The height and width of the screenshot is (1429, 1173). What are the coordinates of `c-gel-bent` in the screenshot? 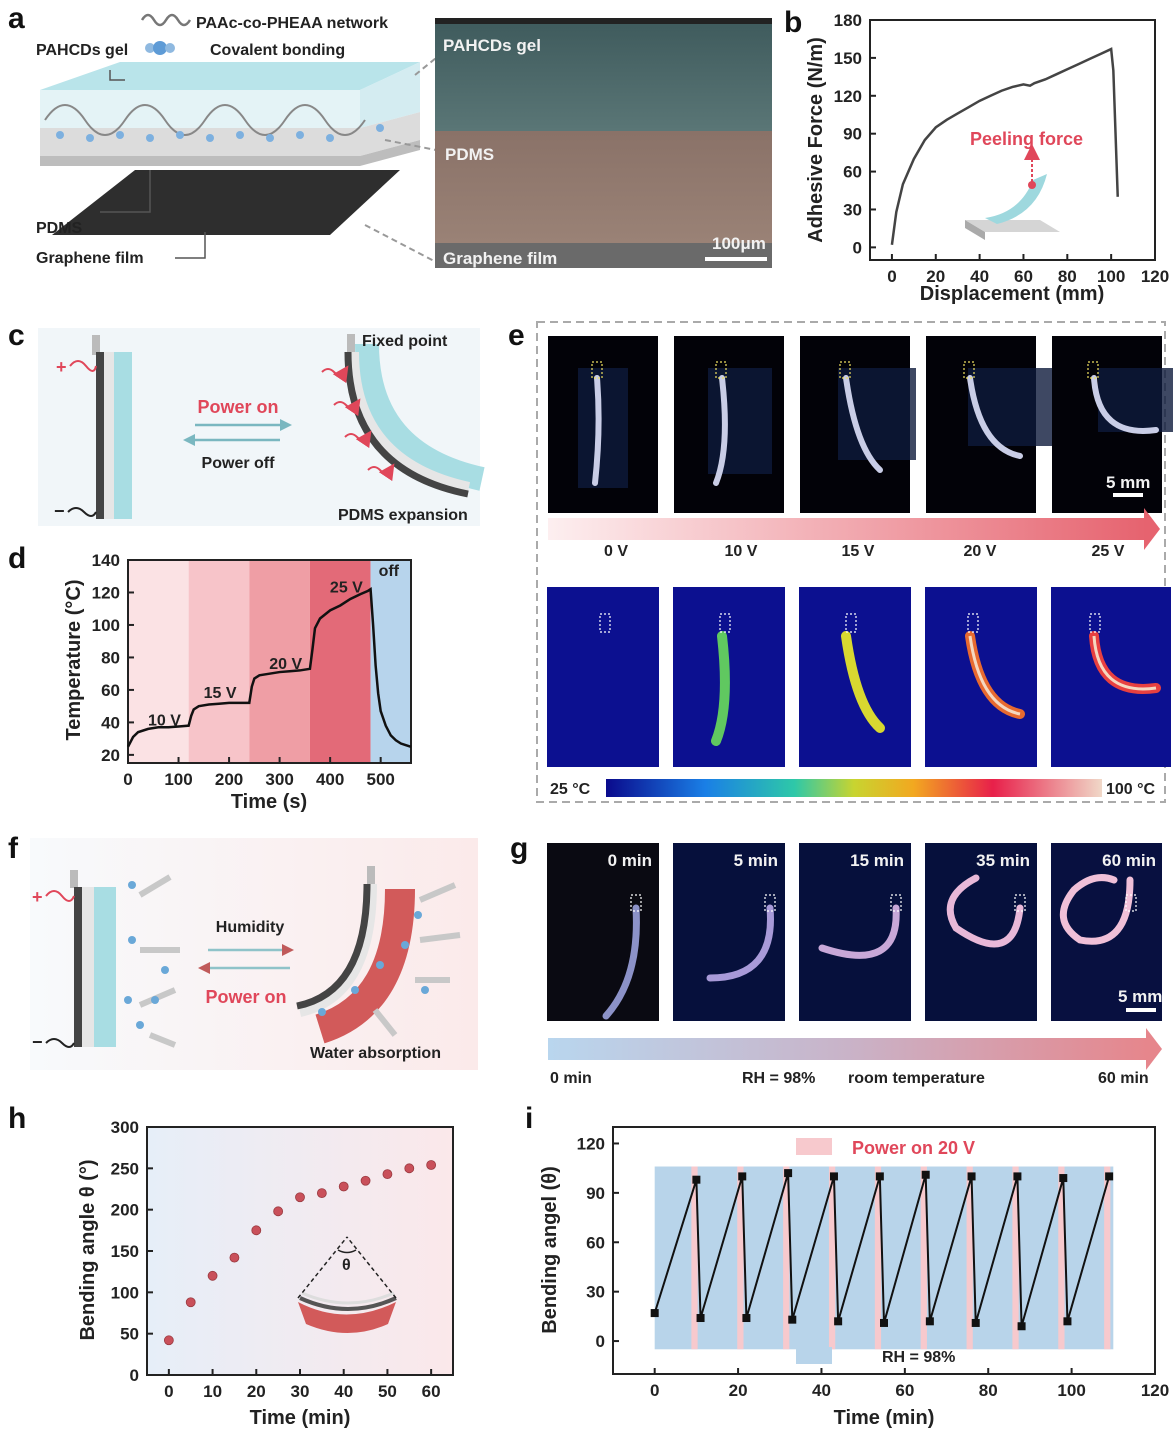 It's located at (420, 417).